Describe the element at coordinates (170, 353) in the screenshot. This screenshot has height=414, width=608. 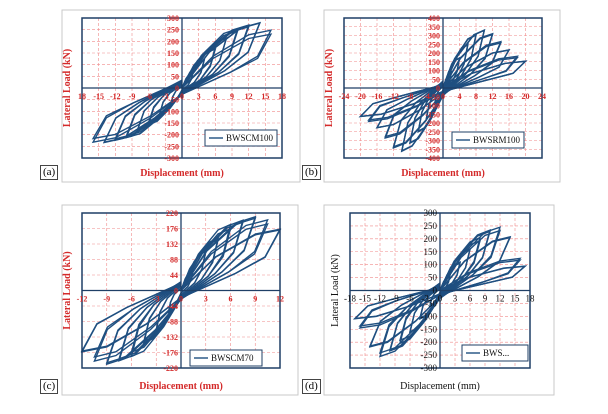
I see `y-tick-label: -176` at that location.